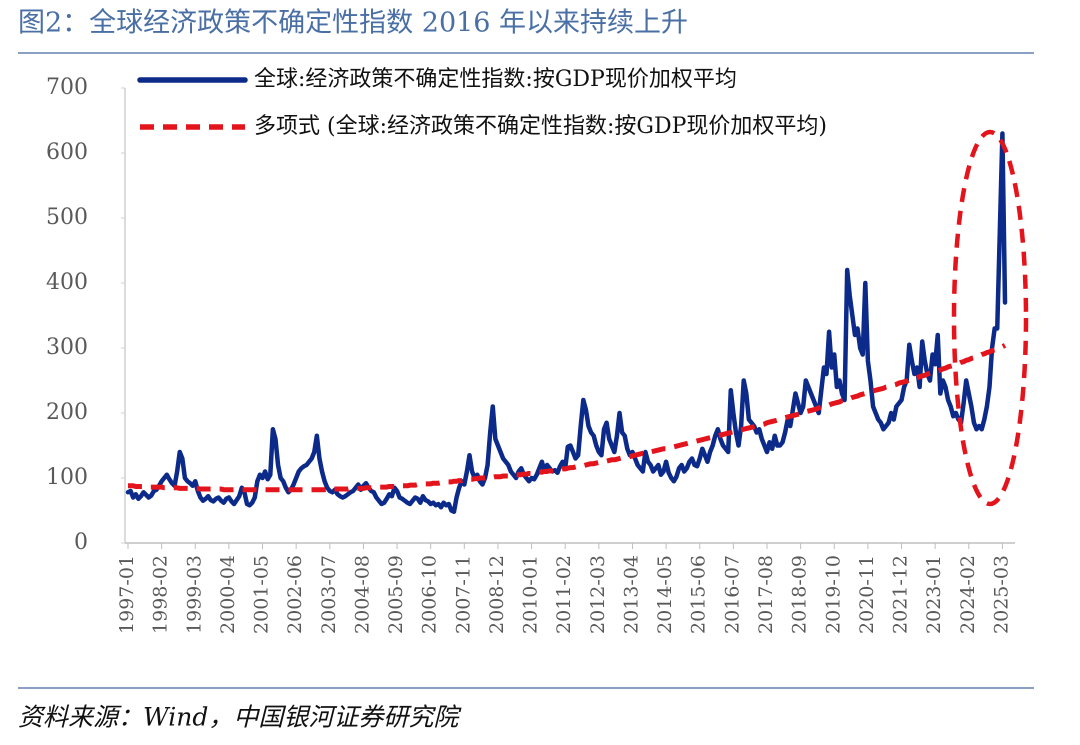  What do you see at coordinates (262, 594) in the screenshot?
I see `x-tick-label: 2001-05` at bounding box center [262, 594].